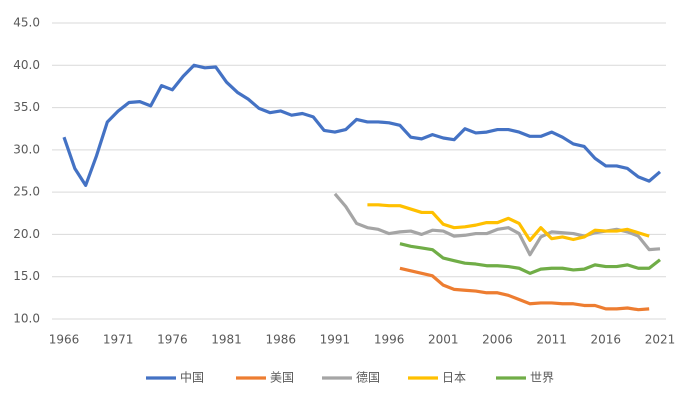 This screenshot has height=407, width=700. Describe the element at coordinates (26, 319) in the screenshot. I see `y-tick-label: 10.0` at that location.